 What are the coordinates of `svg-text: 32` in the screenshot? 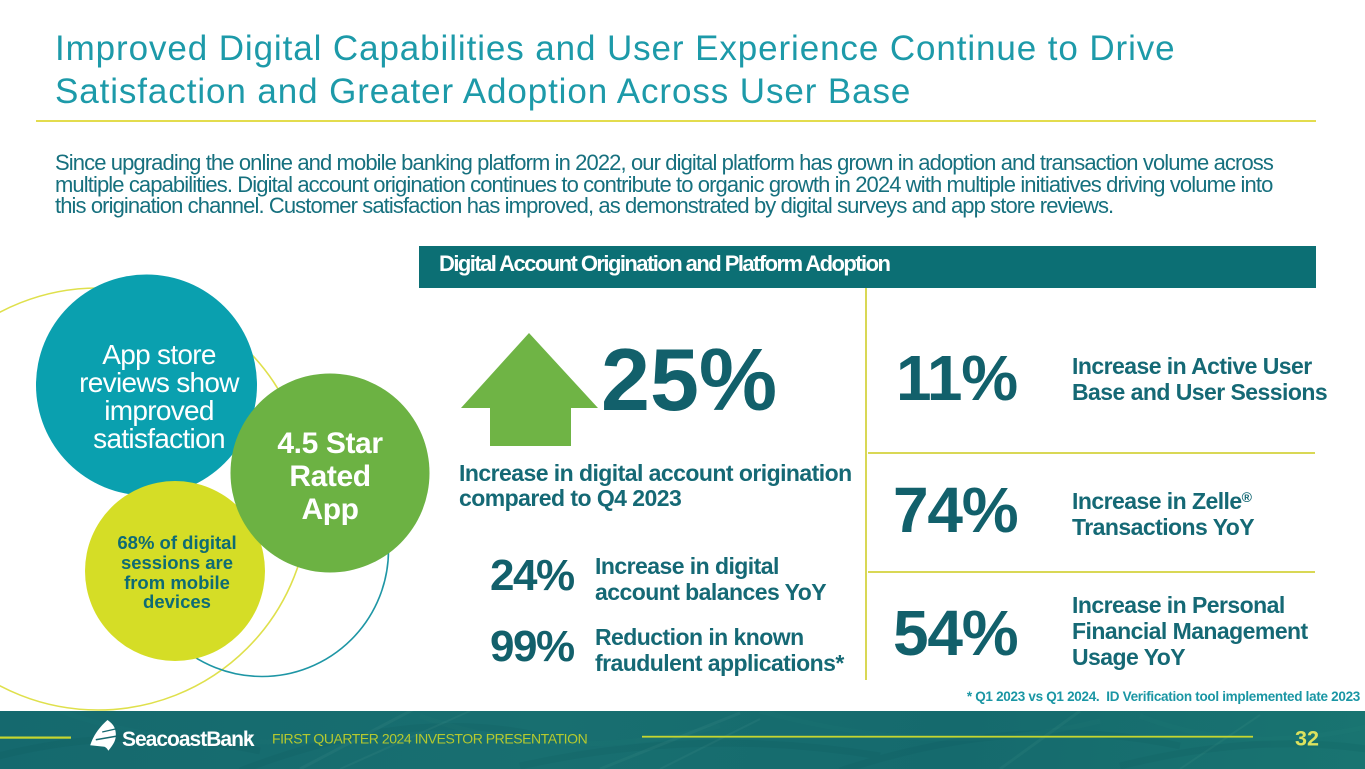 It's located at (1307, 739).